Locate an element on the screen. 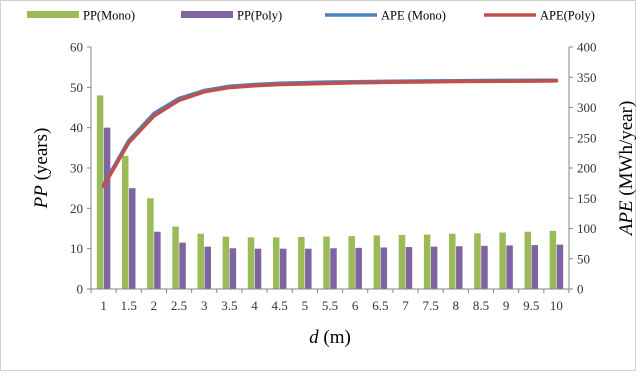  x-tick-label: 4 is located at coordinates (254, 305).